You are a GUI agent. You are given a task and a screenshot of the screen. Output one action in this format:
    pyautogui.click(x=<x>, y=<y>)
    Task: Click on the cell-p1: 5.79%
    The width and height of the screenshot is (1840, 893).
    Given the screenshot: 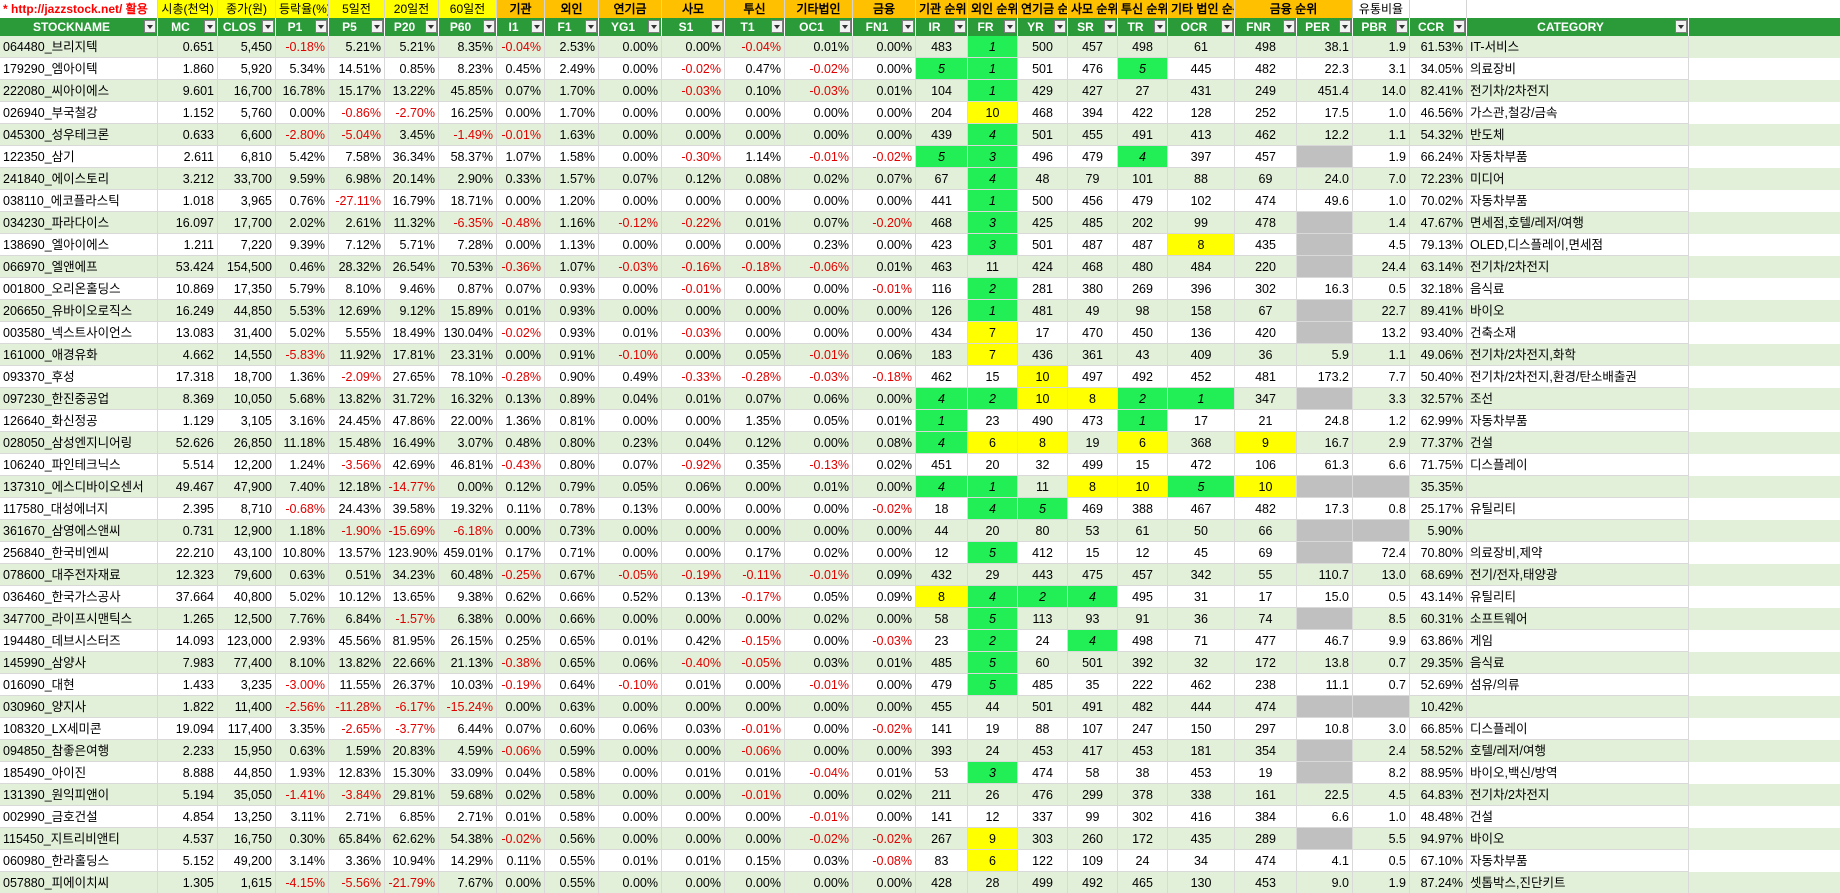 What is the action you would take?
    pyautogui.click(x=302, y=289)
    